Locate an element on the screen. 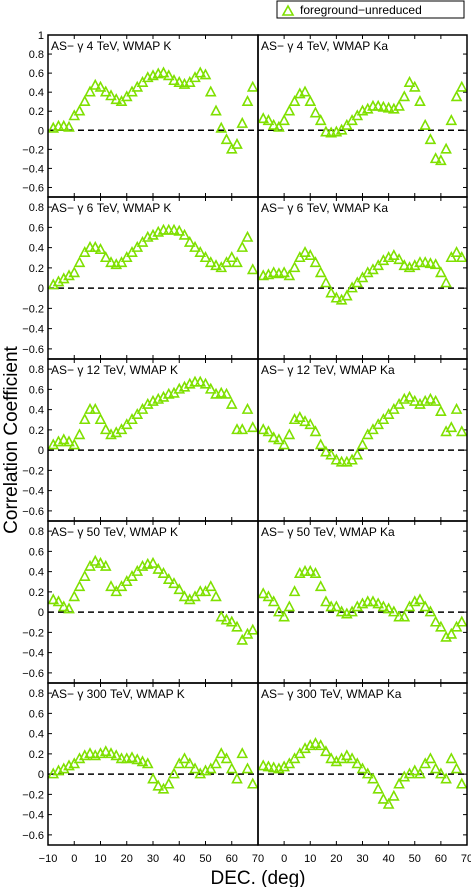 The image size is (471, 887). x-tick-label: 10 is located at coordinates (100, 859).